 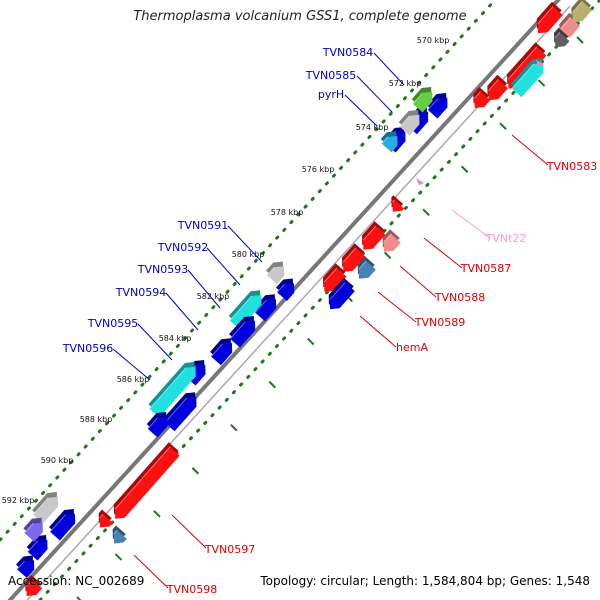 I want to click on scale-tick: 580 kbp, so click(x=248, y=254).